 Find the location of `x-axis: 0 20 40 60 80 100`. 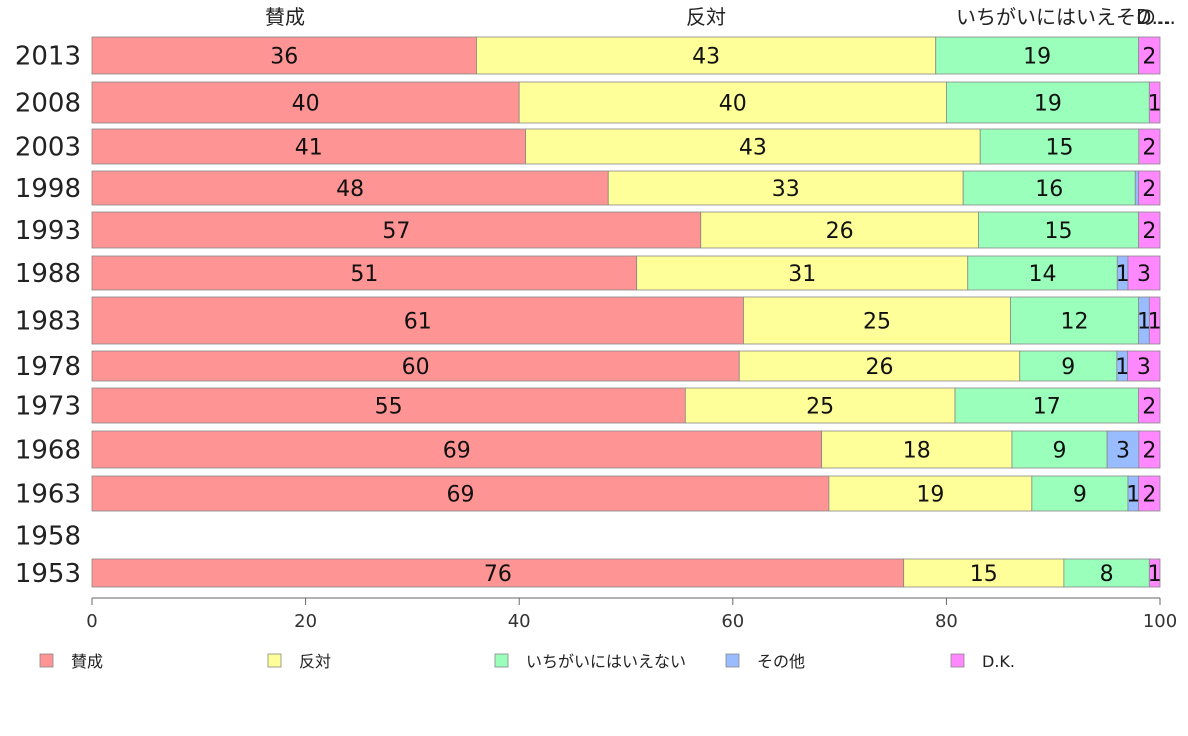

x-axis: 0 20 40 60 80 100 is located at coordinates (631, 614).